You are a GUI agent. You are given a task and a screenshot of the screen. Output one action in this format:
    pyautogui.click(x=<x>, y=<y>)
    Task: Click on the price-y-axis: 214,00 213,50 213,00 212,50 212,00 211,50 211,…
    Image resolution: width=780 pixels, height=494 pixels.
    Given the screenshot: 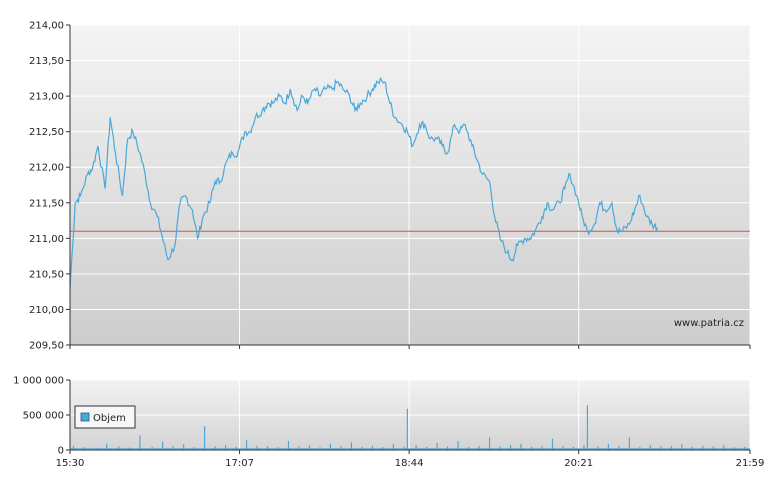 What is the action you would take?
    pyautogui.click(x=49, y=186)
    